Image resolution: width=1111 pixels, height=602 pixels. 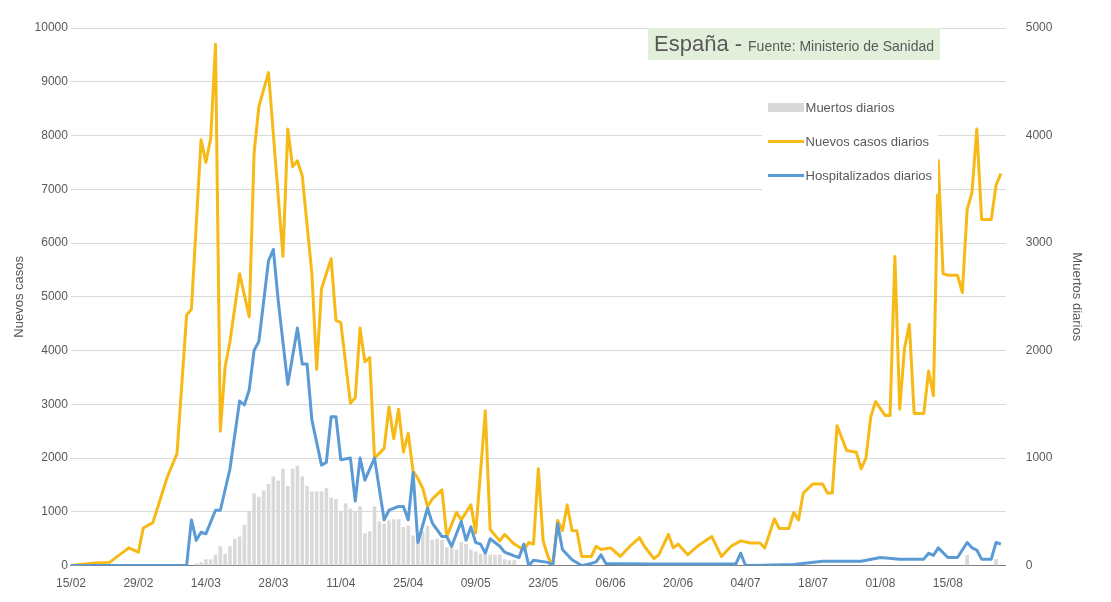 What do you see at coordinates (55, 296) in the screenshot?
I see `y-tick-label: 5000` at bounding box center [55, 296].